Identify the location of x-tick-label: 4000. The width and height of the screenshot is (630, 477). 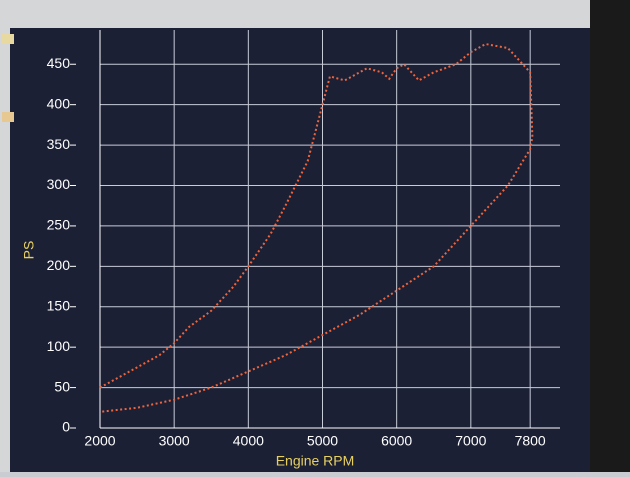
(248, 441).